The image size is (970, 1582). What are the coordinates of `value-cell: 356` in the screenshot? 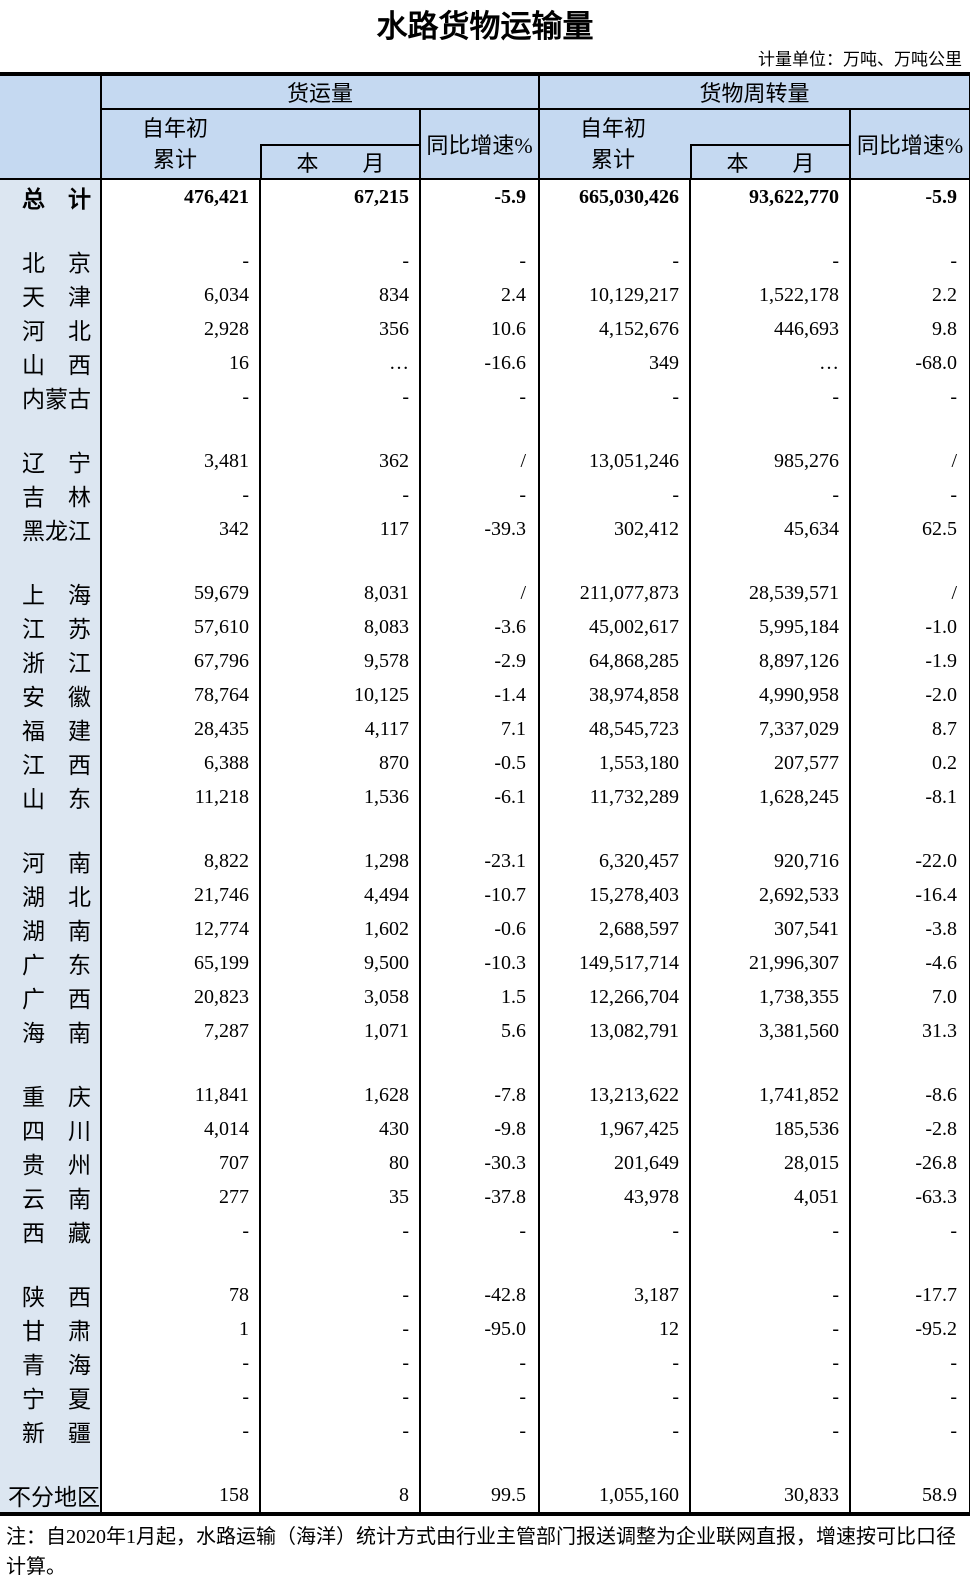 It's located at (340, 329).